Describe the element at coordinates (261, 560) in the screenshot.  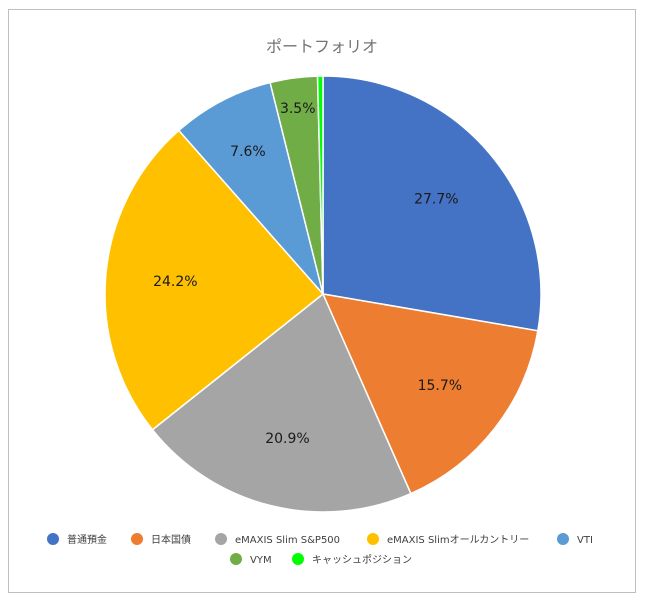
I see `legend-label-5: VYM` at that location.